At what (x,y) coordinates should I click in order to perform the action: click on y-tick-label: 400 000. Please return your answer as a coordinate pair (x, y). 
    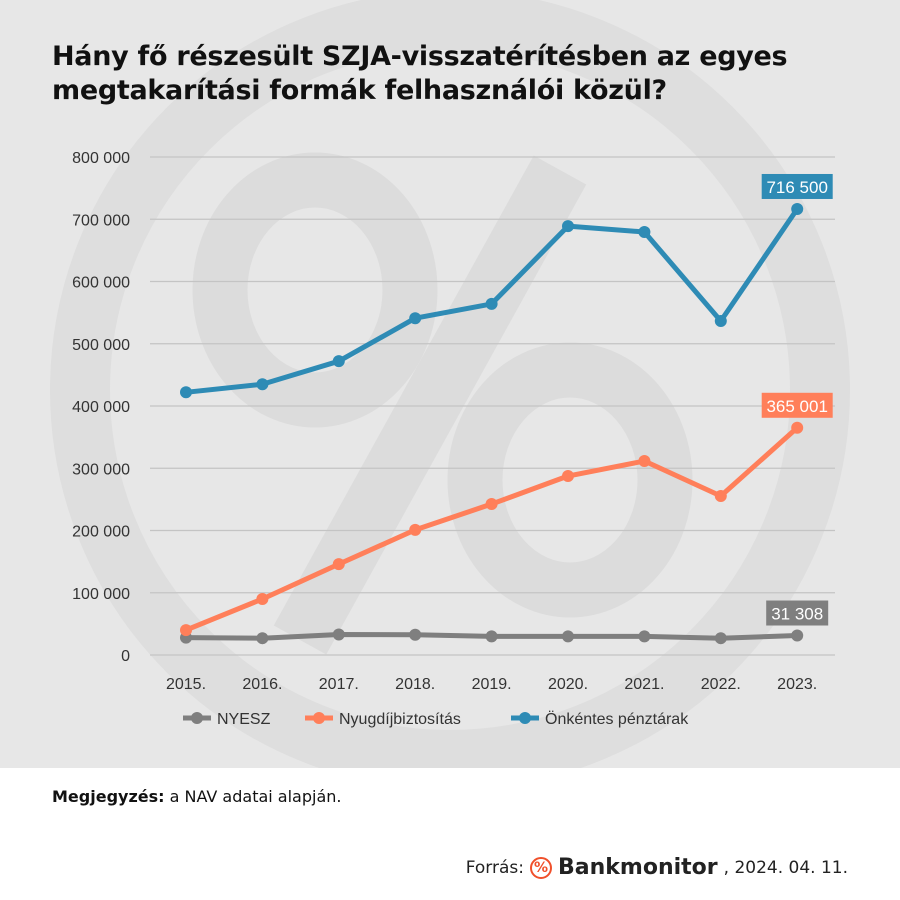
    Looking at the image, I should click on (101, 407).